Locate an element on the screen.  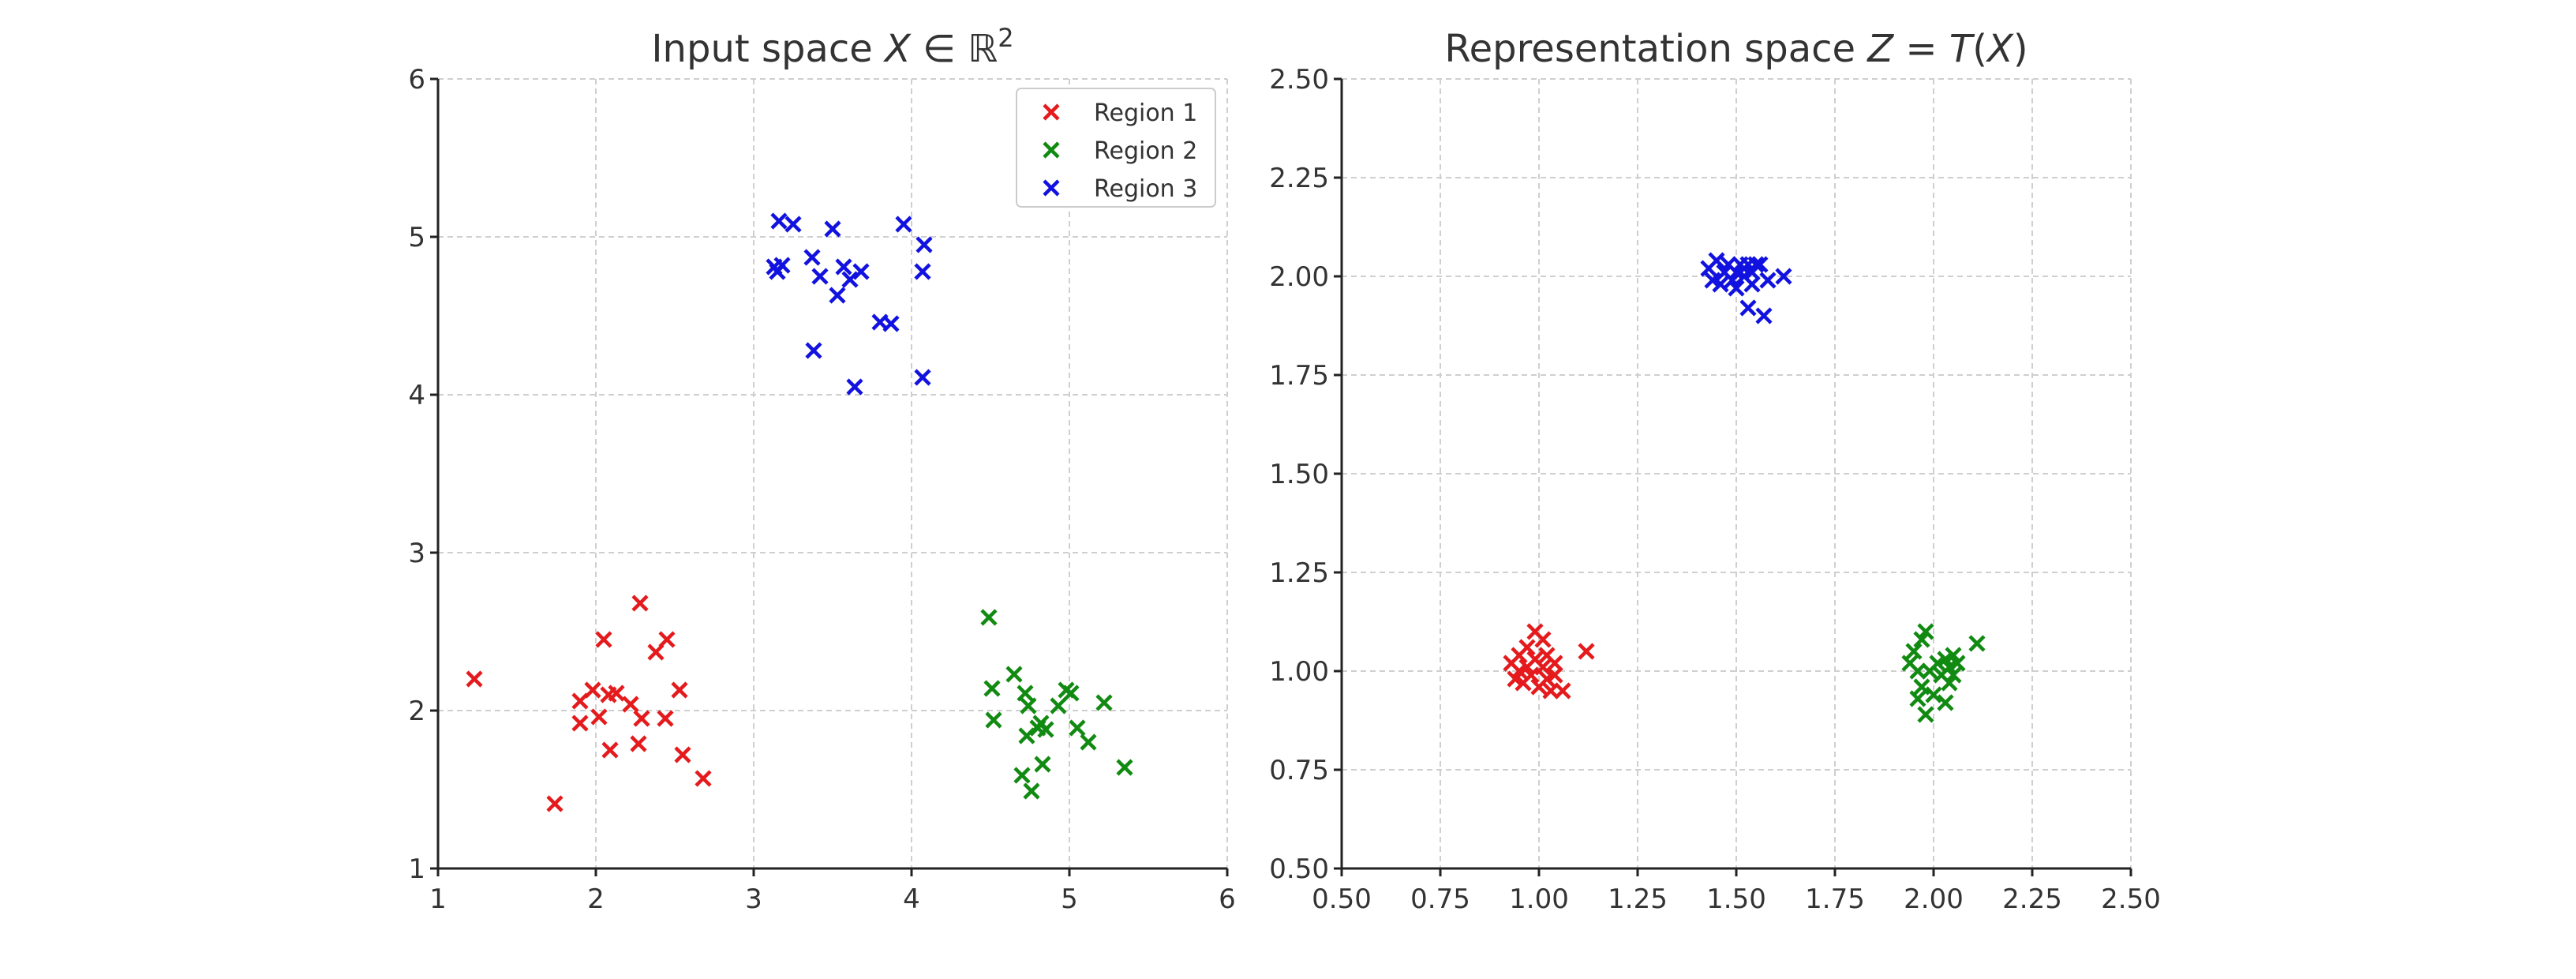
chart-title: Representation space Z = T(X) is located at coordinates (1735, 49).